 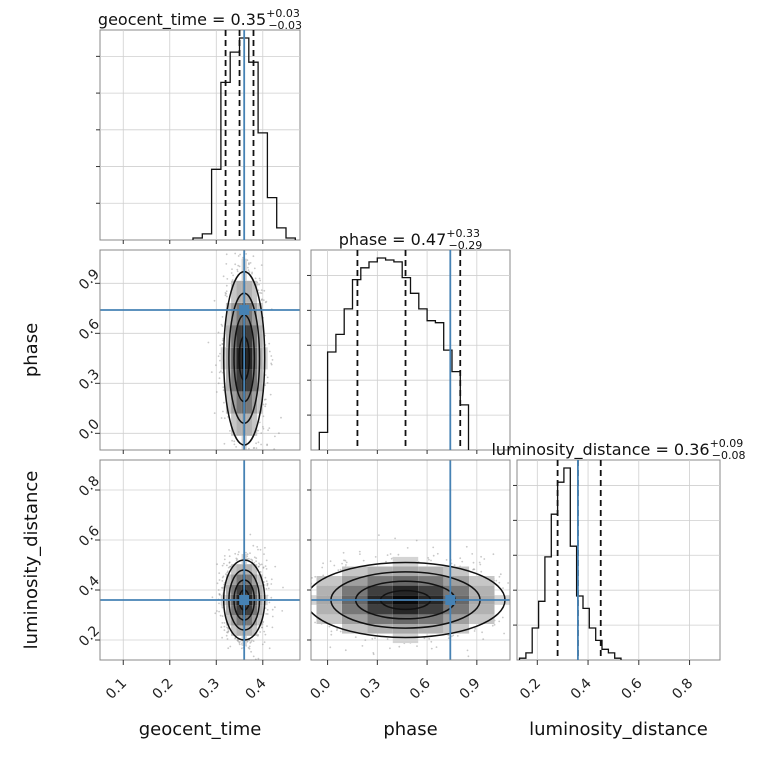 I want to click on y-tick-label: 0.6, so click(x=89, y=536).